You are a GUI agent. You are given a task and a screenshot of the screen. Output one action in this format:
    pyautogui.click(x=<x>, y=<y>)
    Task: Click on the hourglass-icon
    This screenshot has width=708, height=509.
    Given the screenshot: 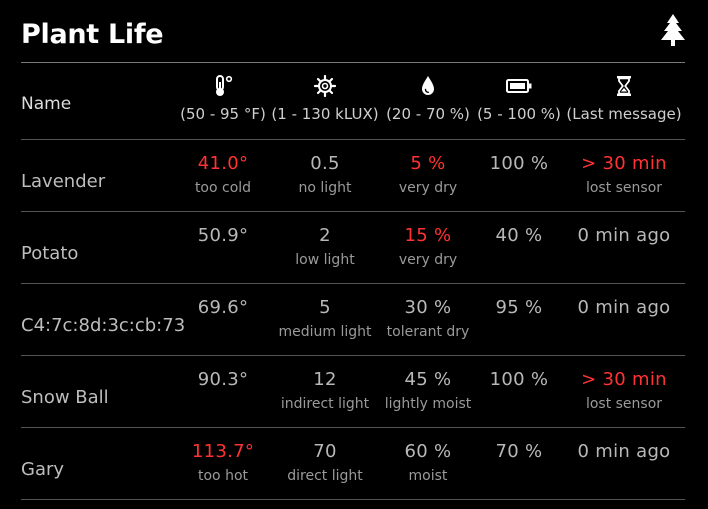 What is the action you would take?
    pyautogui.click(x=624, y=86)
    